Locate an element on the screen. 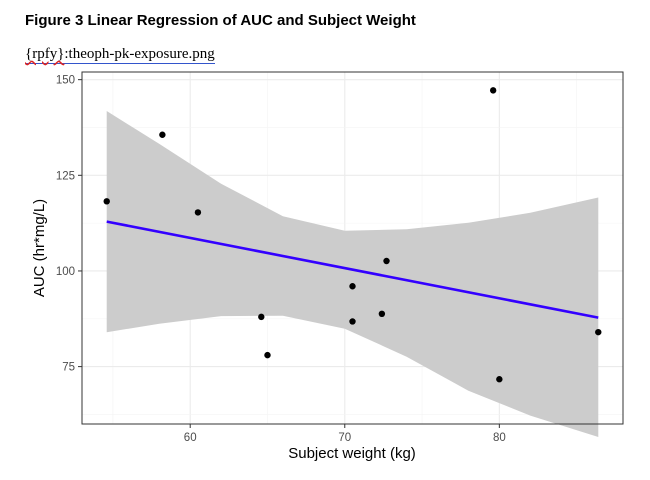 Image resolution: width=650 pixels, height=480 pixels. x-tick-label: 60 is located at coordinates (190, 438).